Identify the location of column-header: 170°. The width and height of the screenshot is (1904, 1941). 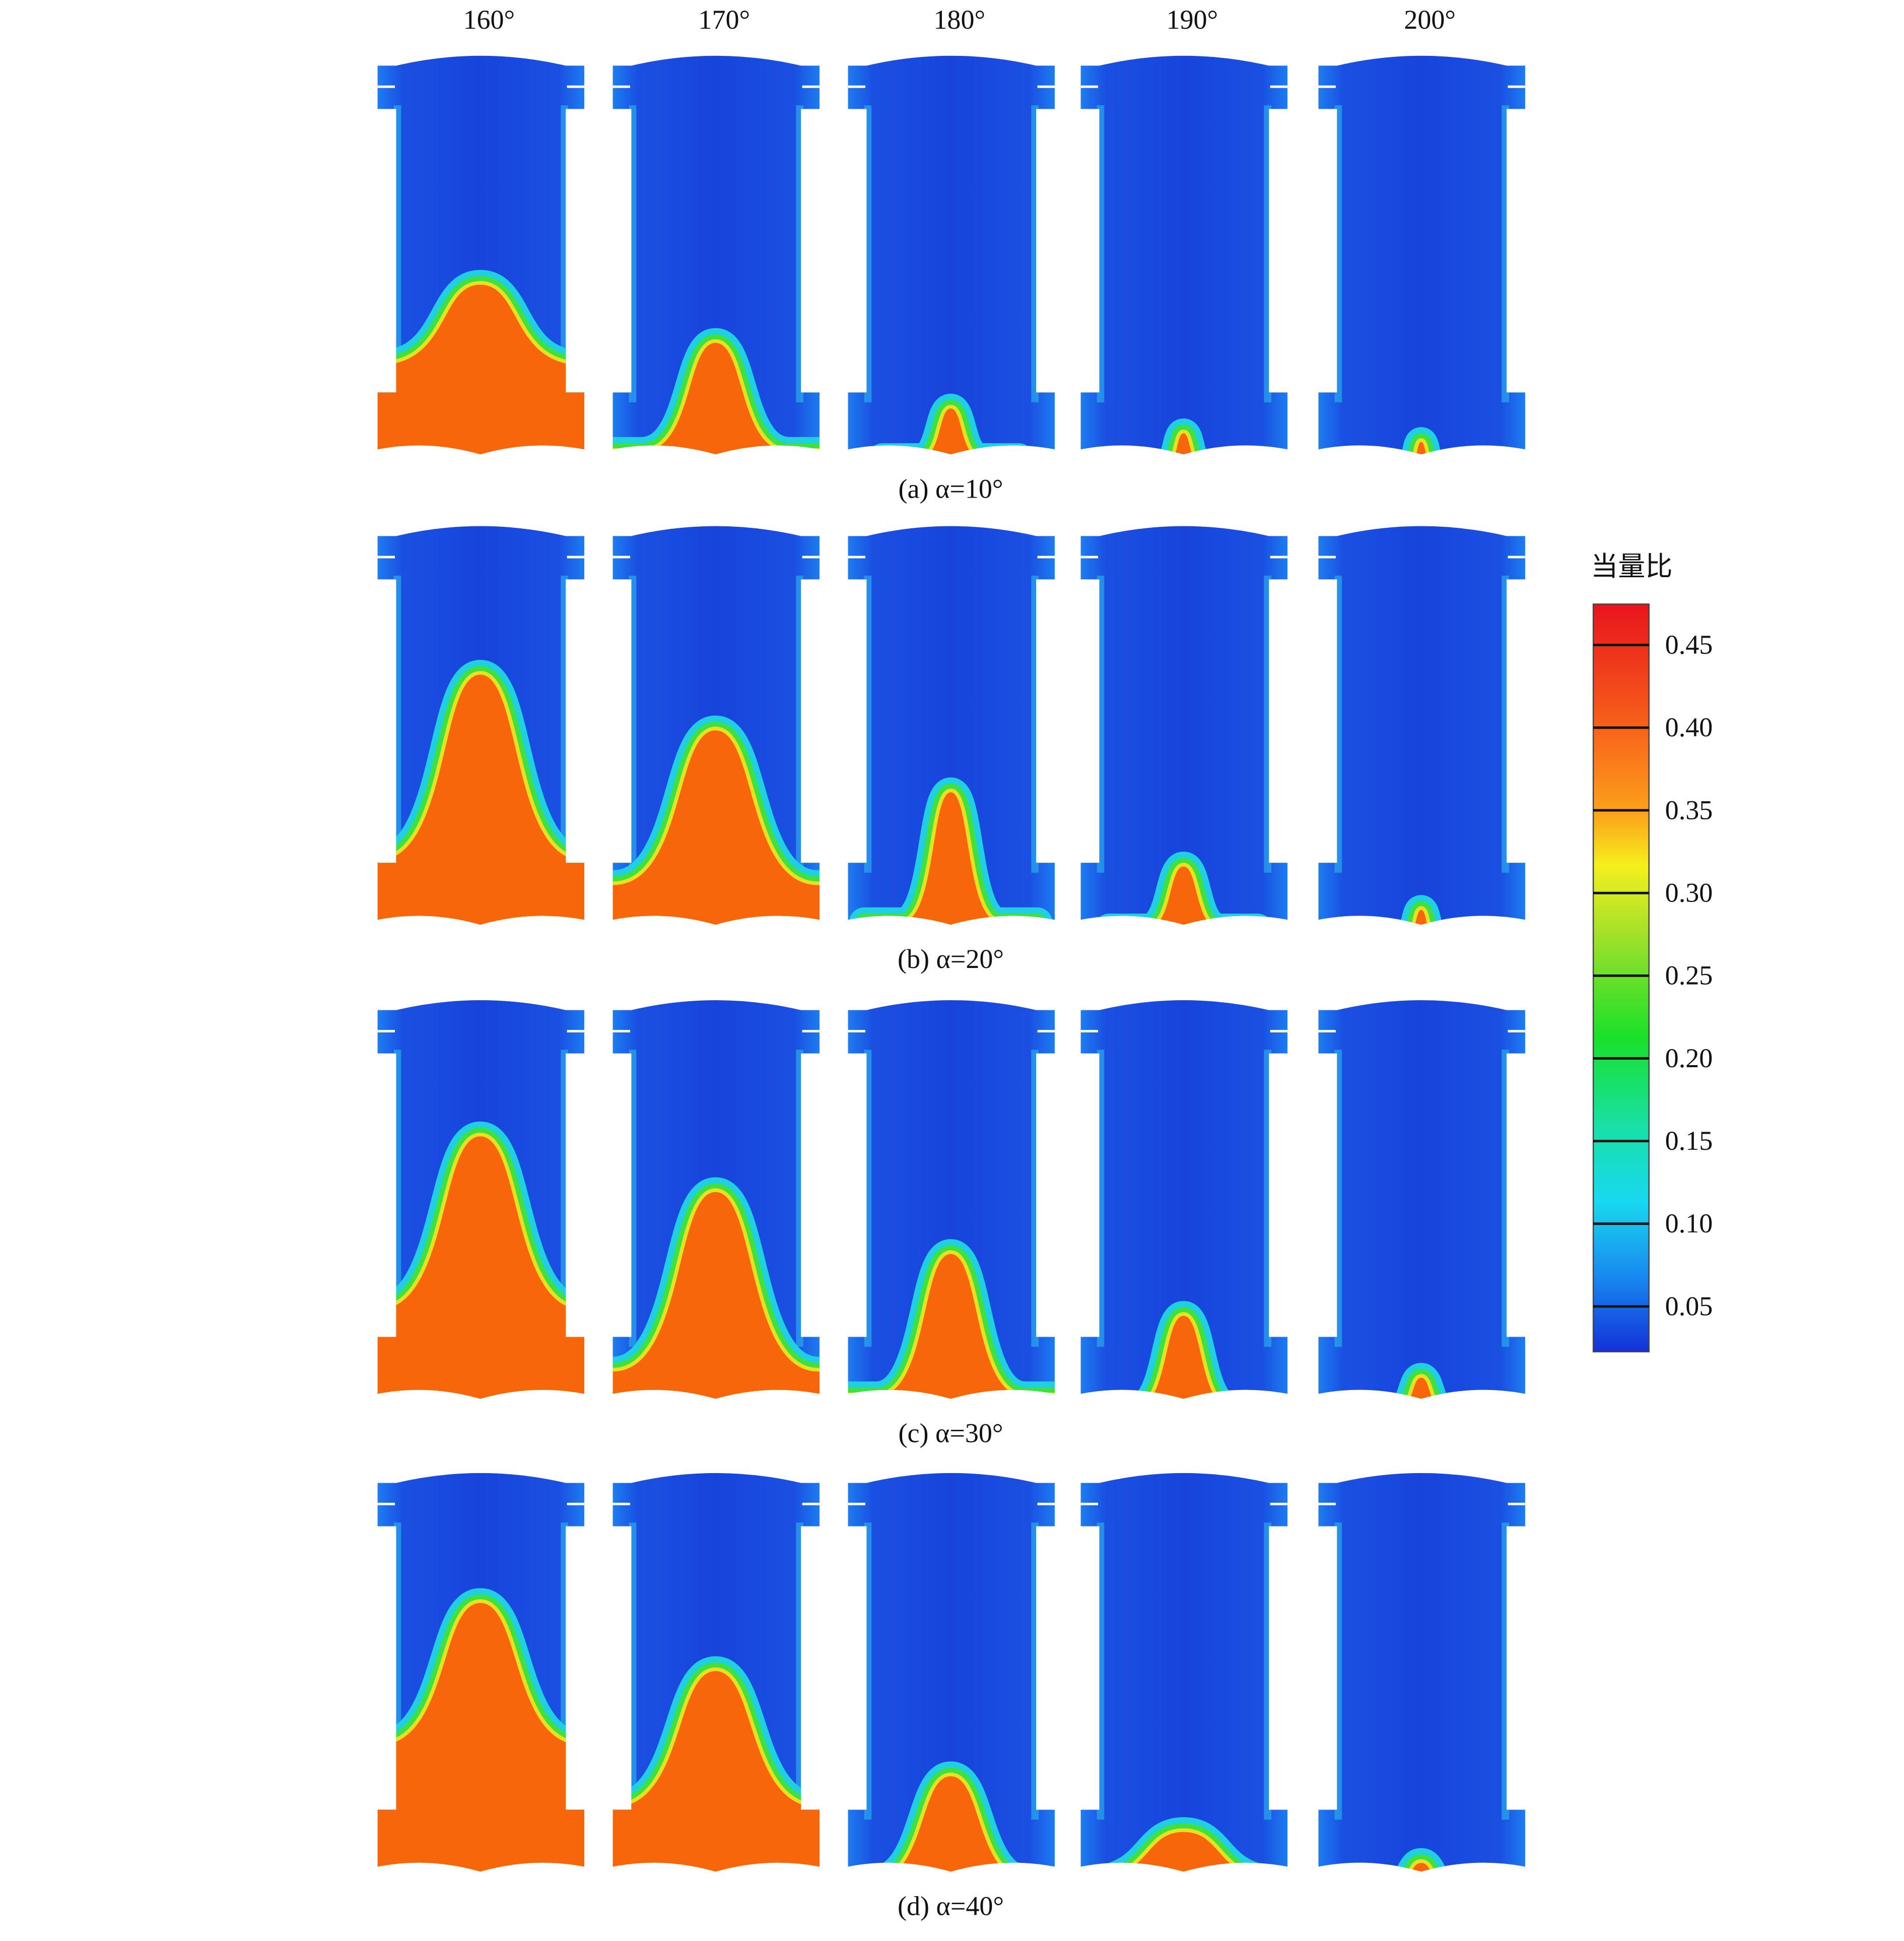
(724, 20).